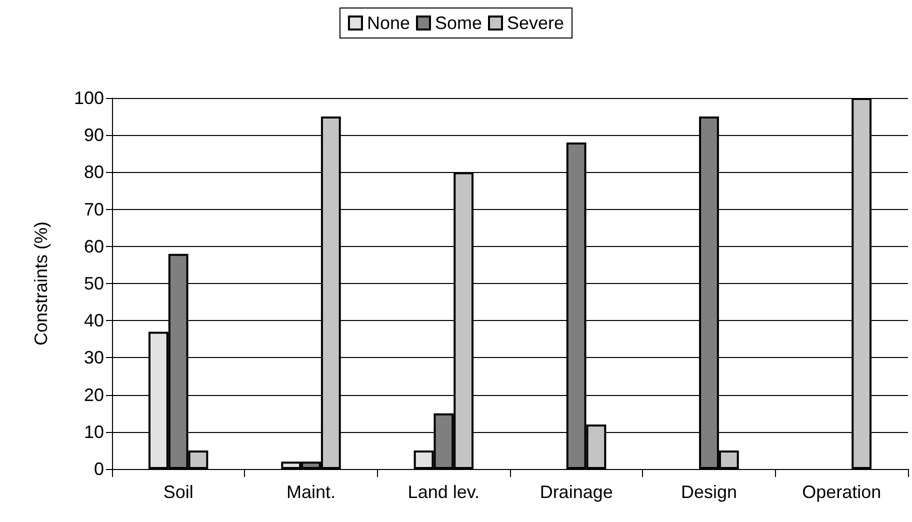 This screenshot has height=522, width=912. Describe the element at coordinates (94, 246) in the screenshot. I see `y-tick-label: 60` at that location.